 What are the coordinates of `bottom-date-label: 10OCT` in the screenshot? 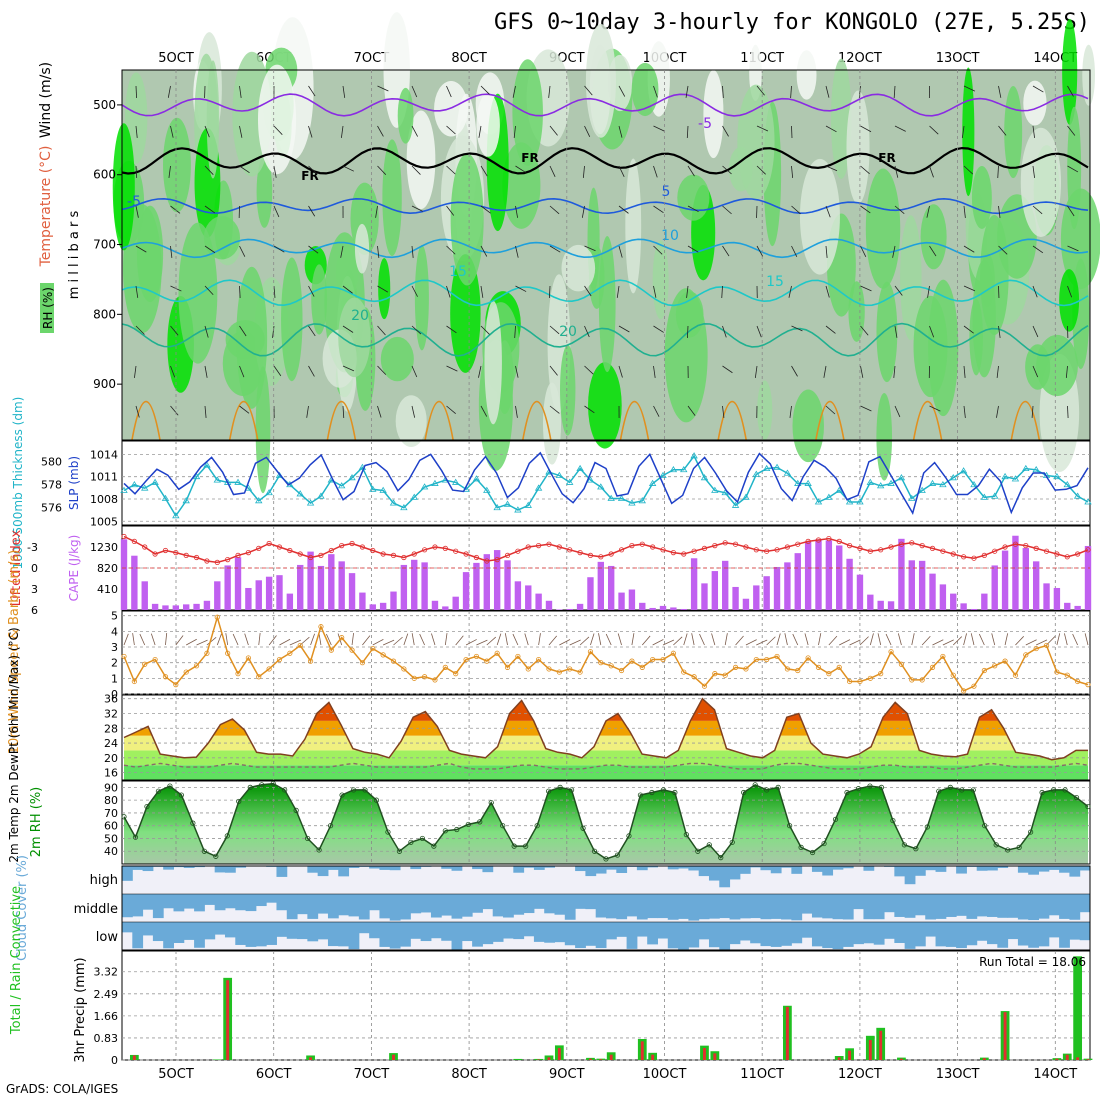 It's located at (665, 1074).